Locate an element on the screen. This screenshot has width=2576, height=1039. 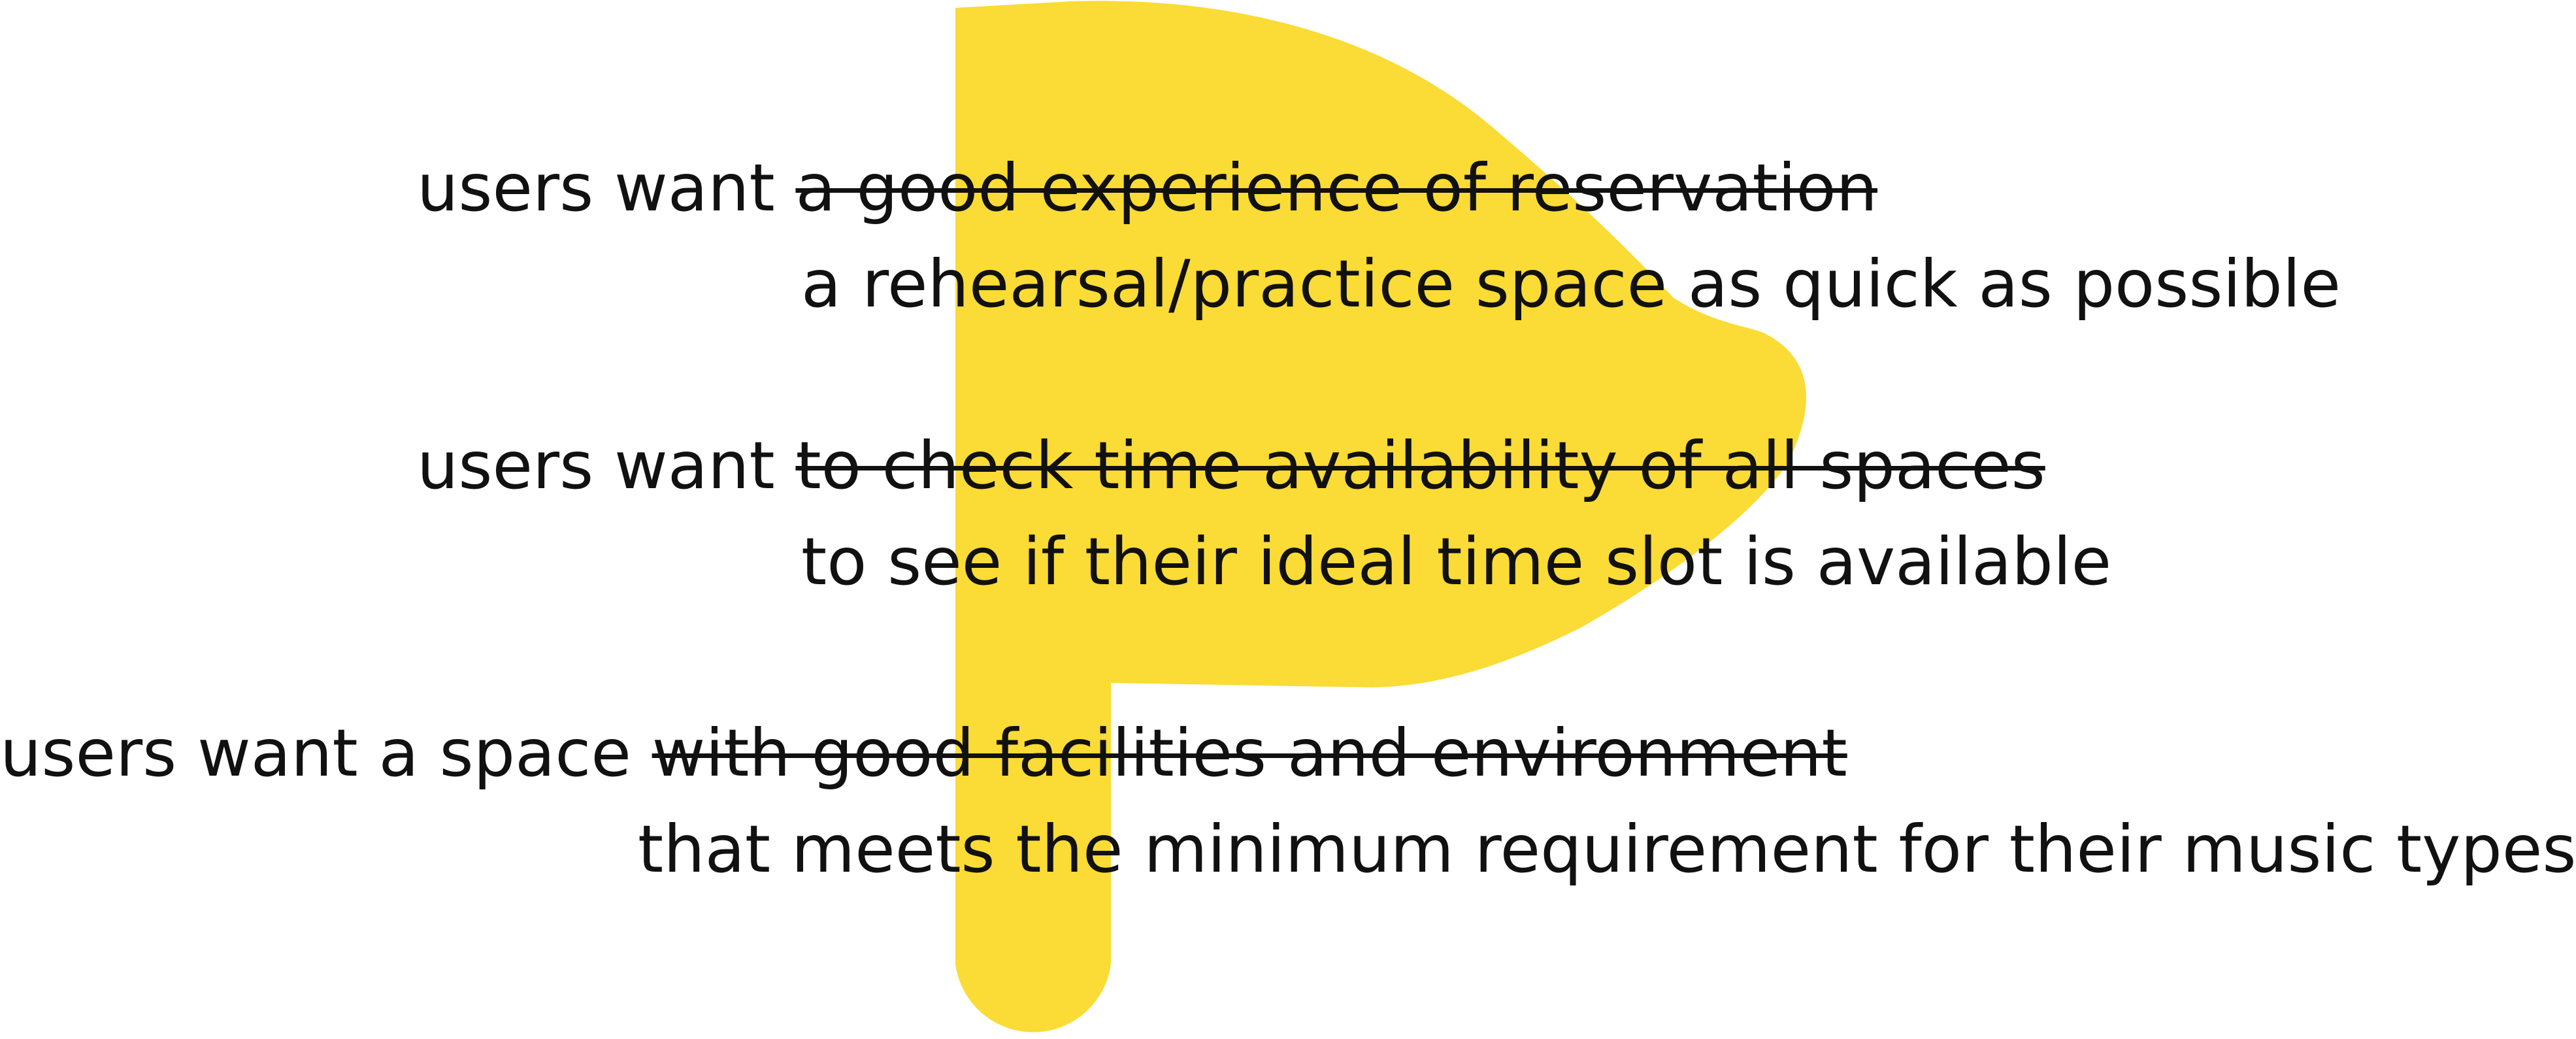
statement-2-prefix: users want is located at coordinates (606, 465).